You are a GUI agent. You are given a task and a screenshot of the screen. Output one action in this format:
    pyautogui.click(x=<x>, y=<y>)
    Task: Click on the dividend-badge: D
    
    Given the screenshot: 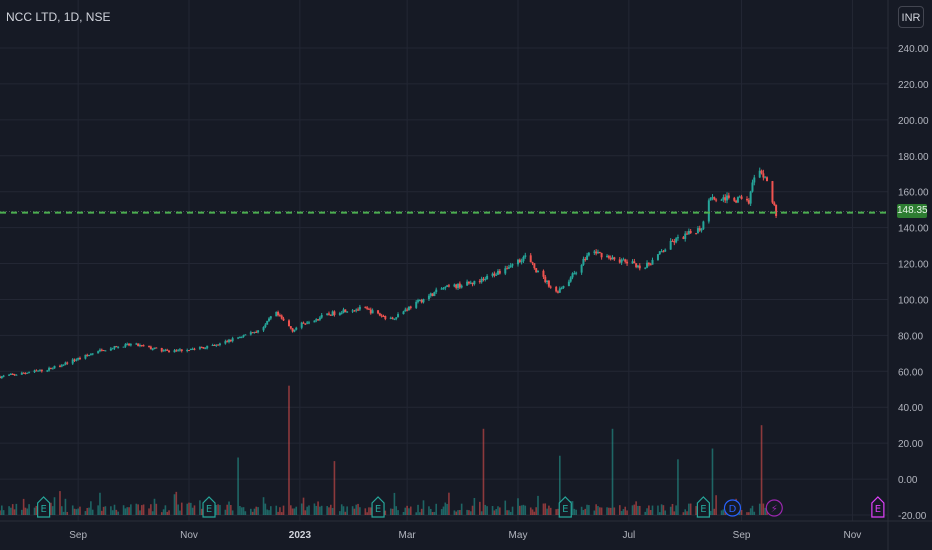 What is the action you would take?
    pyautogui.click(x=732, y=508)
    